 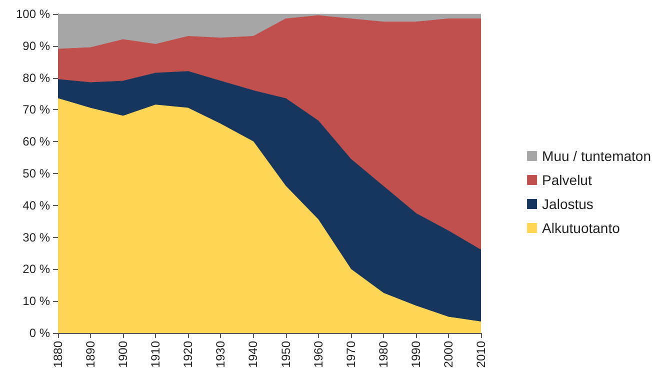 I want to click on x-tick-label: 1960, so click(x=318, y=354).